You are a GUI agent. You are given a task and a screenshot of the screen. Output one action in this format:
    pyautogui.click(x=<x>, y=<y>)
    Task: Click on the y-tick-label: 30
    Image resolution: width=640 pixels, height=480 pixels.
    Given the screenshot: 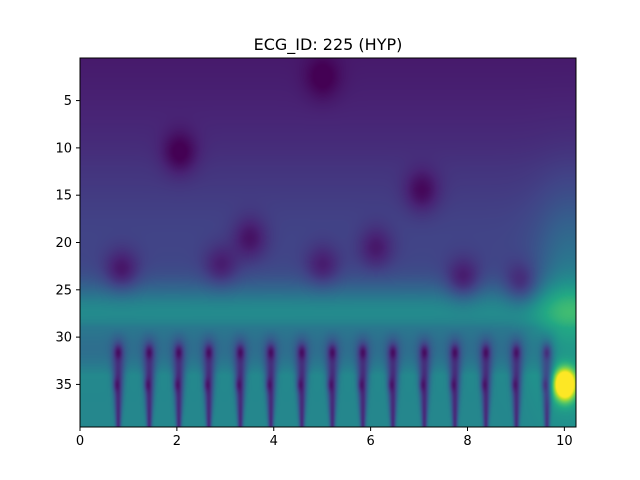 What is the action you would take?
    pyautogui.click(x=63, y=338)
    